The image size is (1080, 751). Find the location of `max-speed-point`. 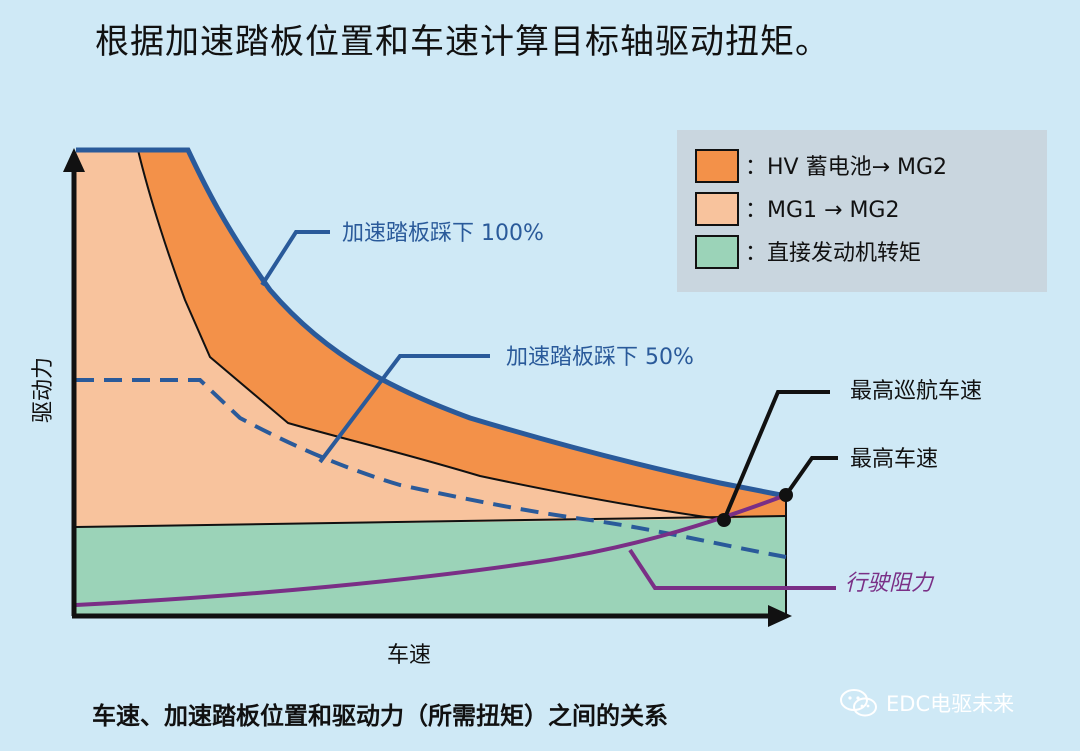

max-speed-point is located at coordinates (786, 495).